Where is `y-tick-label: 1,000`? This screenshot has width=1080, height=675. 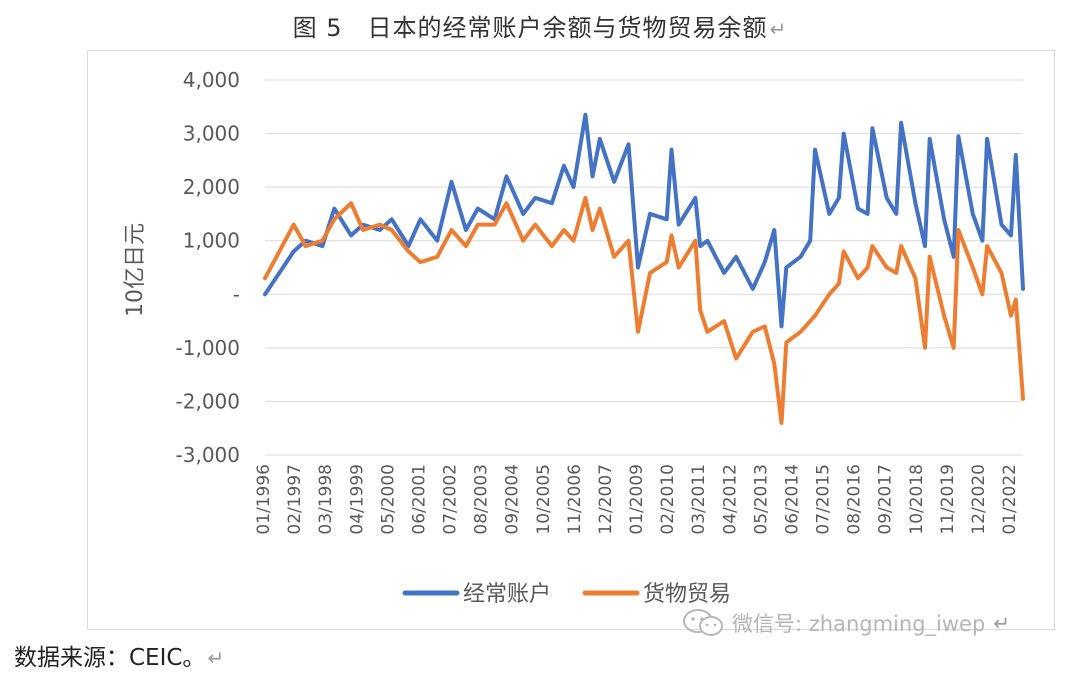 y-tick-label: 1,000 is located at coordinates (211, 241).